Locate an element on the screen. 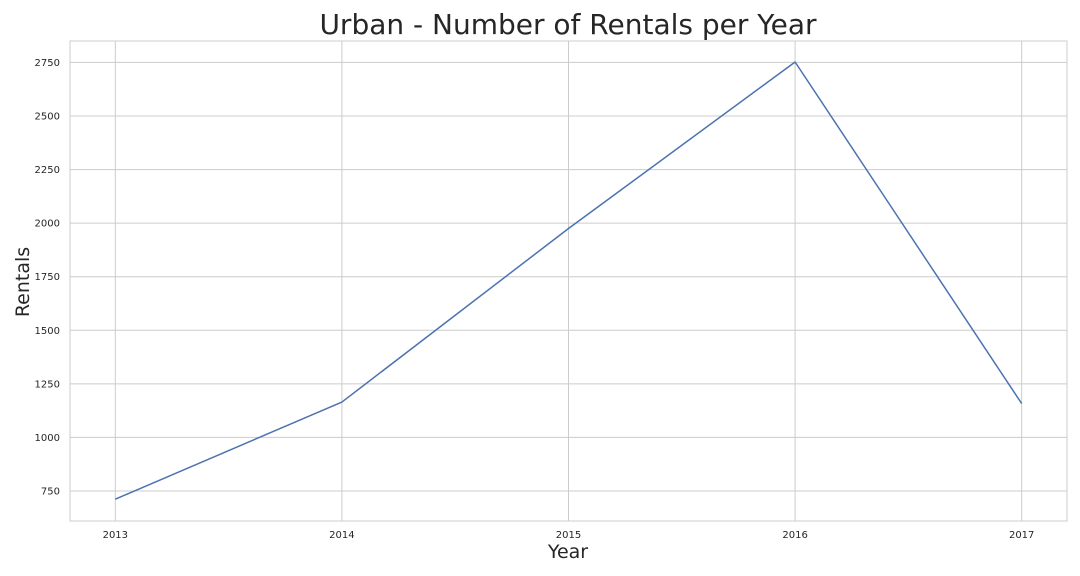  y-tick-label: 1500 is located at coordinates (47, 331).